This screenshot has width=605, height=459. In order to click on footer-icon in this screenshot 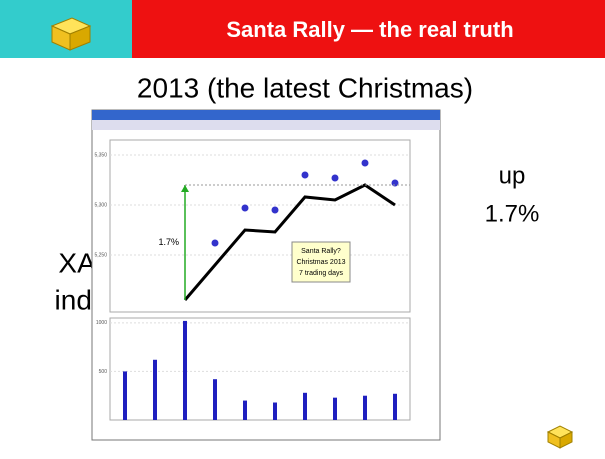, I will do `click(560, 437)`.